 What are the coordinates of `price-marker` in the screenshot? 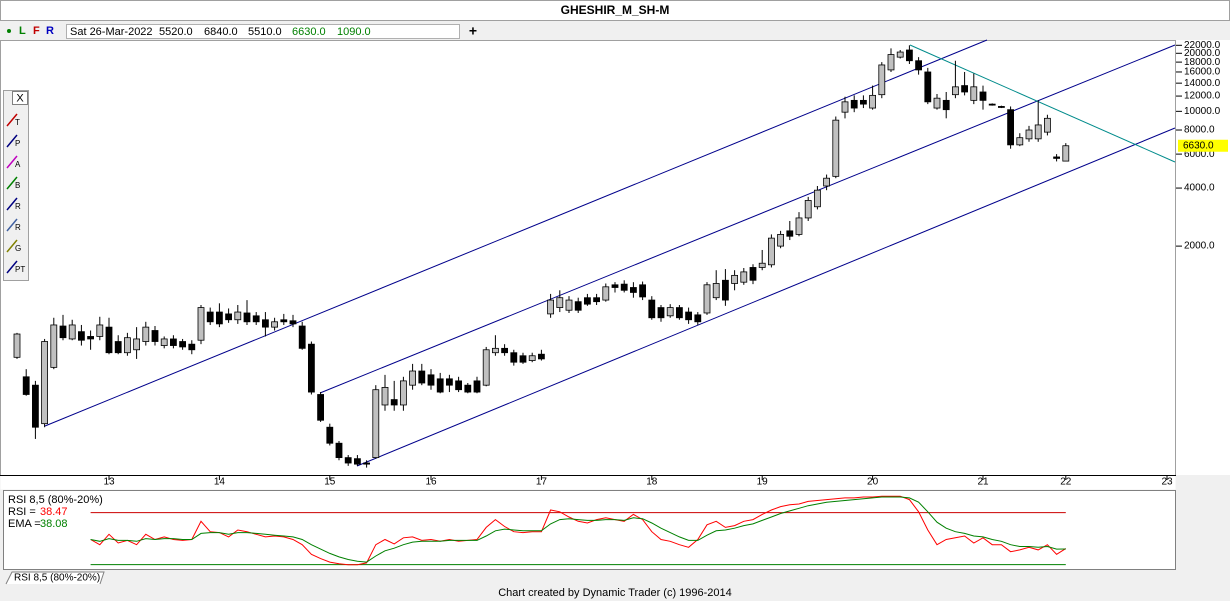 It's located at (1203, 145).